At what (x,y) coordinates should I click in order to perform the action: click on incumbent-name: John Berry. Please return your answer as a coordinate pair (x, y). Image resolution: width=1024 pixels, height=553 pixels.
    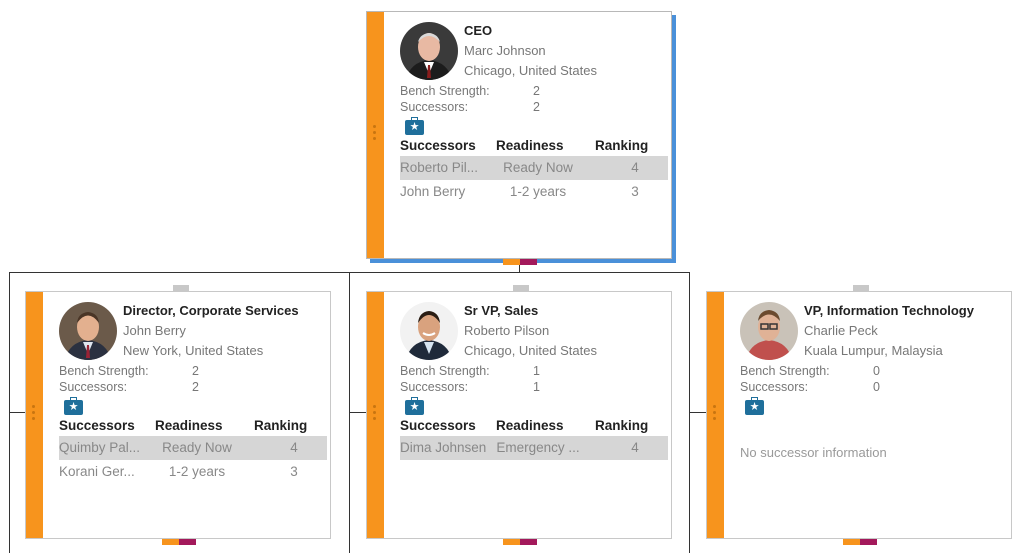
    Looking at the image, I should click on (154, 330).